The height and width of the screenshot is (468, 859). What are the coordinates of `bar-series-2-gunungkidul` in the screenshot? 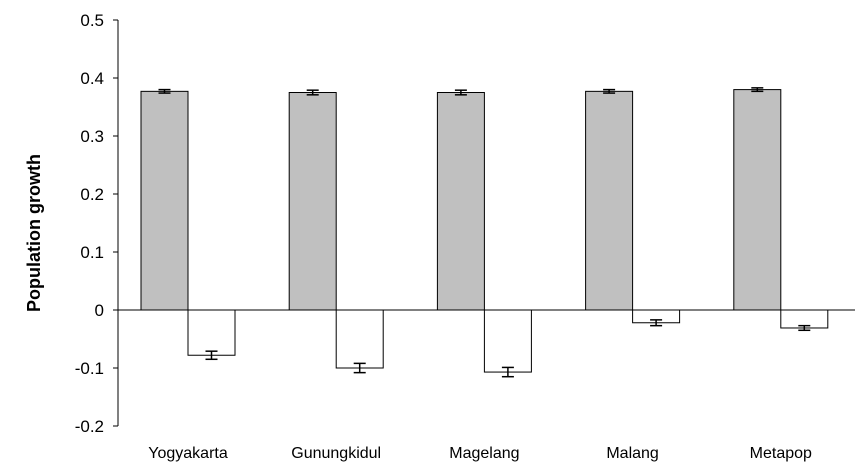 It's located at (359, 339).